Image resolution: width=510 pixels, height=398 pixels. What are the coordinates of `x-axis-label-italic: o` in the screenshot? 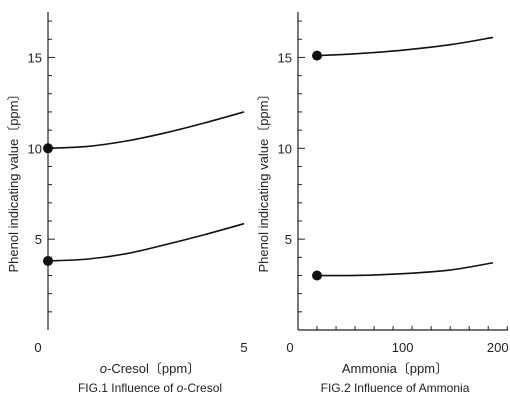 It's located at (103, 368).